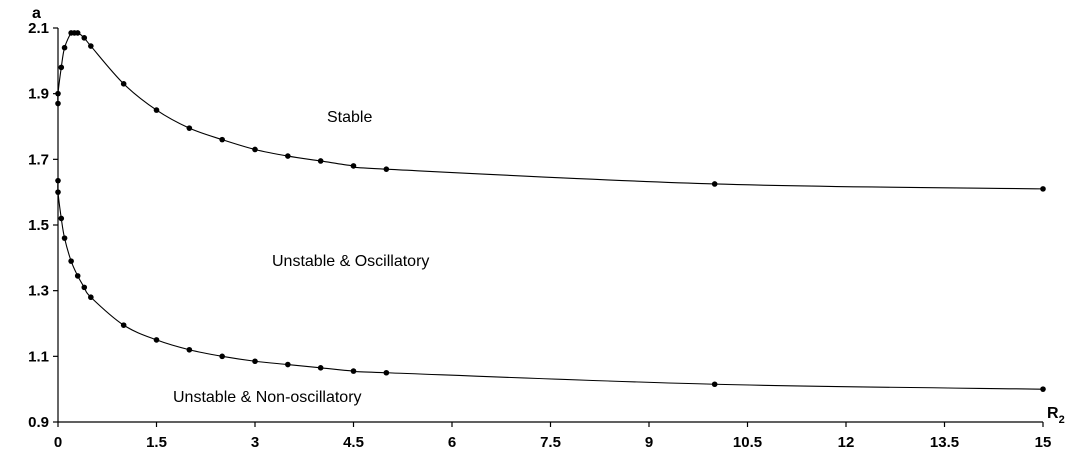 This screenshot has height=459, width=1084. What do you see at coordinates (1053, 413) in the screenshot?
I see `x-axis-label-main: R` at bounding box center [1053, 413].